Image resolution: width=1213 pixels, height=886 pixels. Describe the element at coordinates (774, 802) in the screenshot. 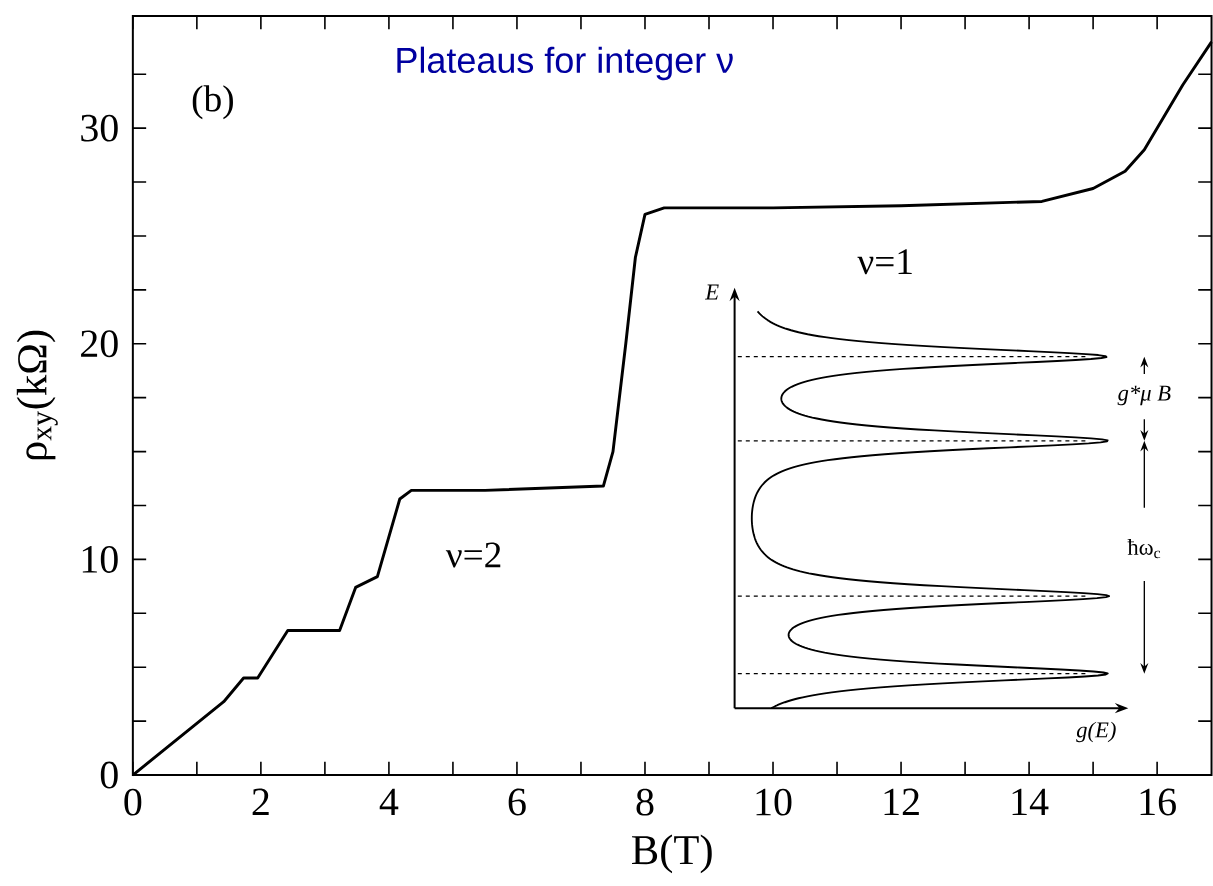

I see `x-tick-label: 10` at that location.